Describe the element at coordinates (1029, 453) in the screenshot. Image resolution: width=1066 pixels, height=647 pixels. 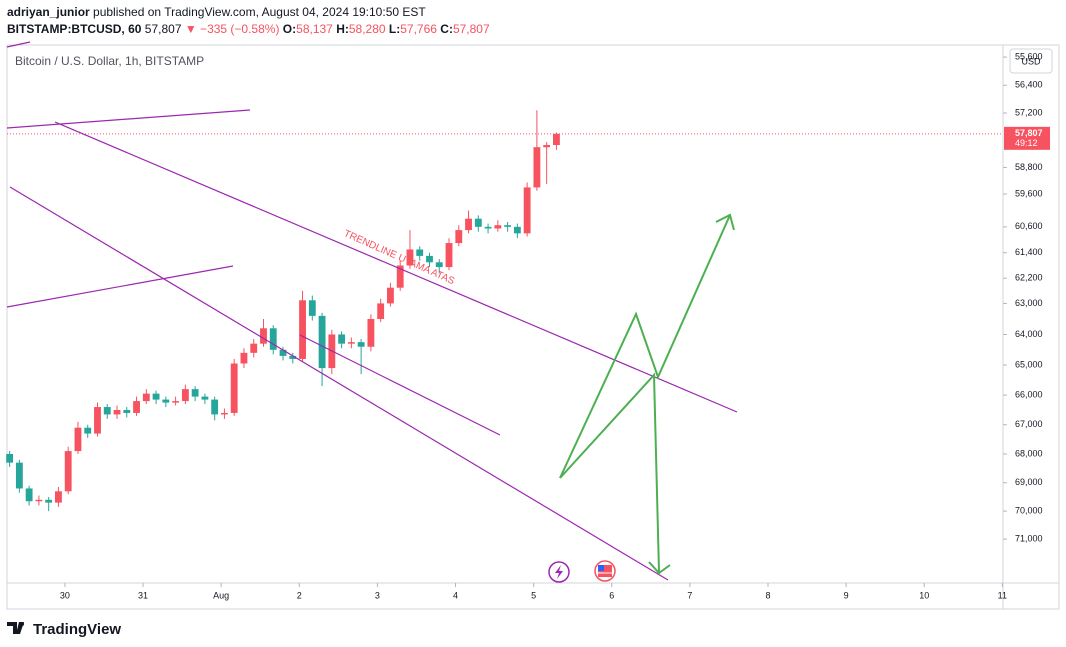
I see `y-tick-label: 68,000` at that location.